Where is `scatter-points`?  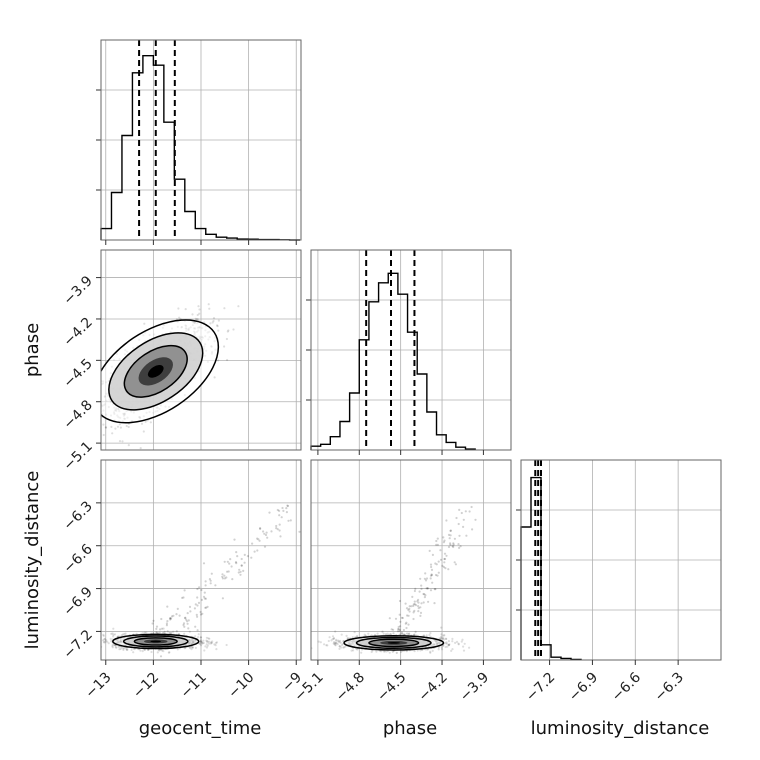
scatter-points is located at coordinates (148, 376).